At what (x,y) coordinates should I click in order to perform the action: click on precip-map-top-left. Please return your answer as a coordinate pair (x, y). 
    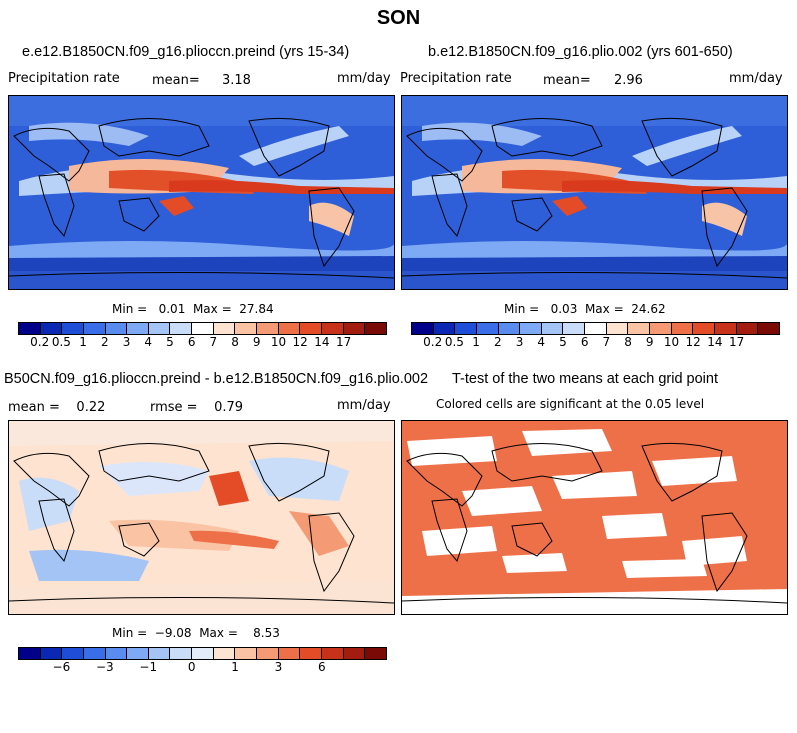
    Looking at the image, I should click on (201, 192).